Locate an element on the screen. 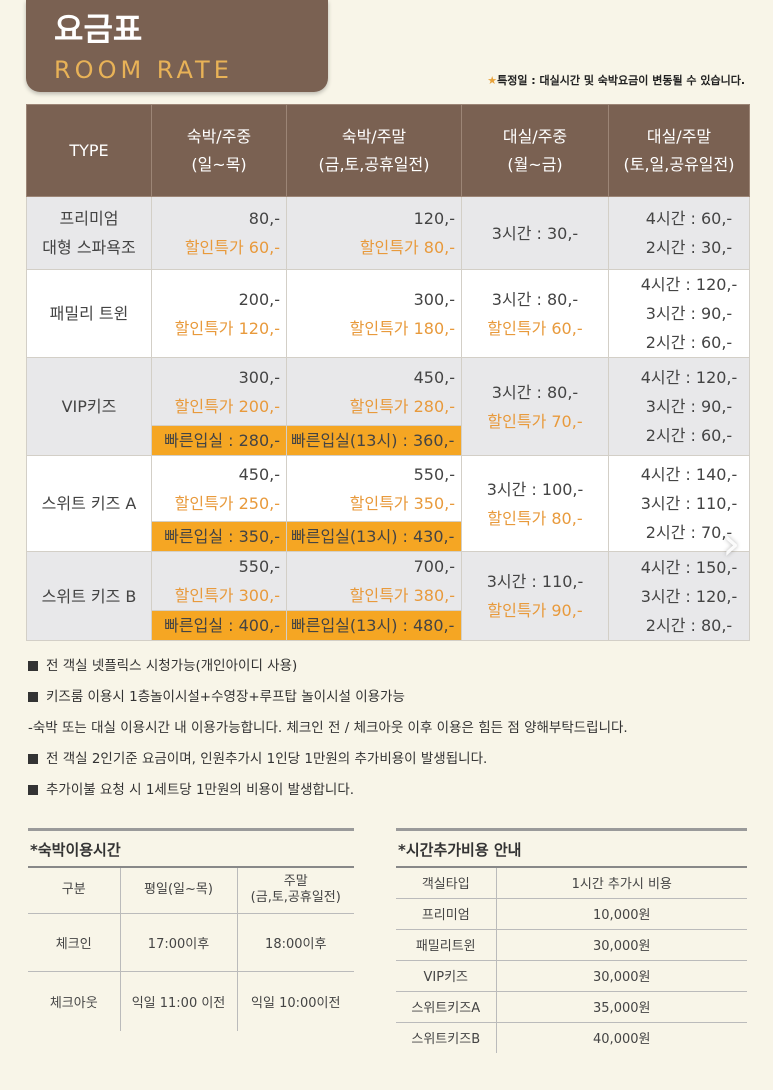 The image size is (773, 1090). table-header-row: 객실타입 1시간 추가시 비용 is located at coordinates (571, 882).